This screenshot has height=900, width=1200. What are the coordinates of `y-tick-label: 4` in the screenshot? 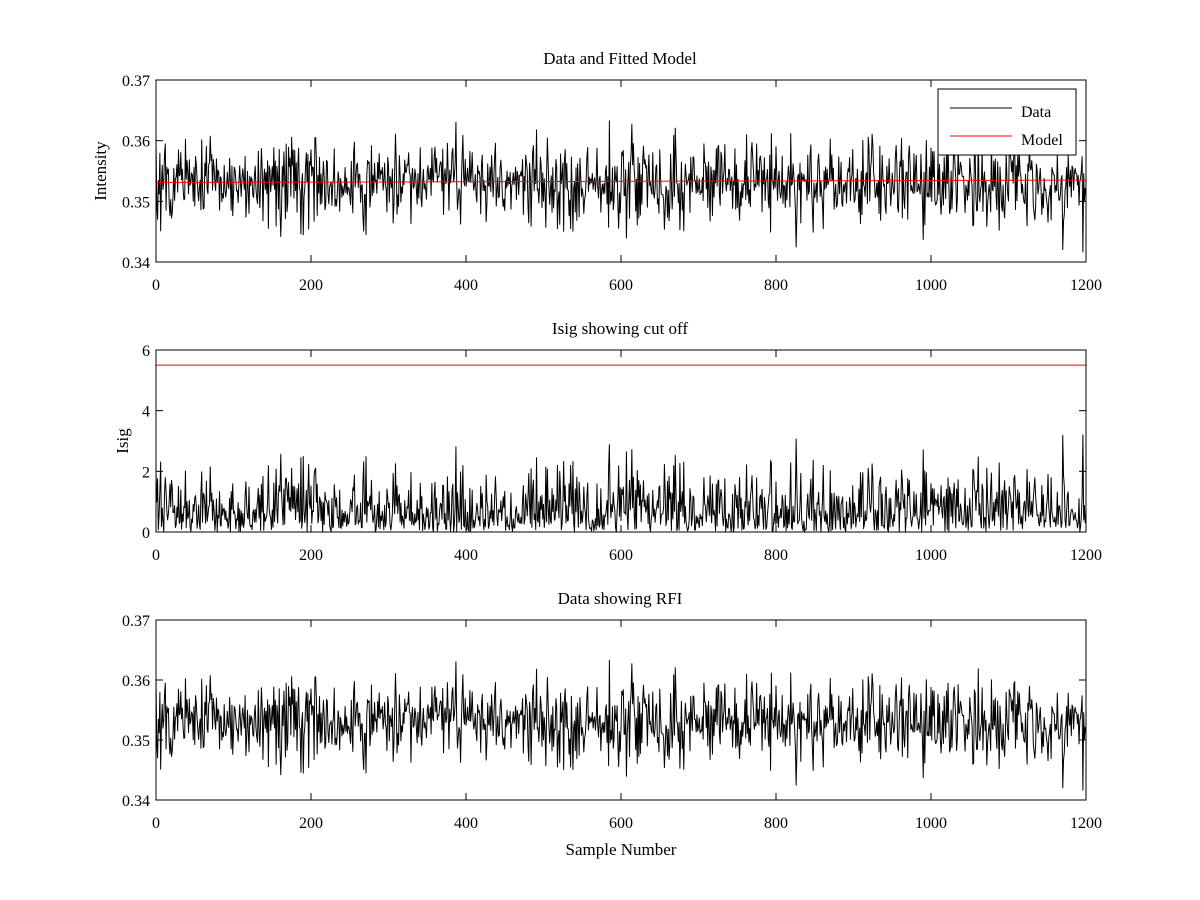 It's located at (146, 412).